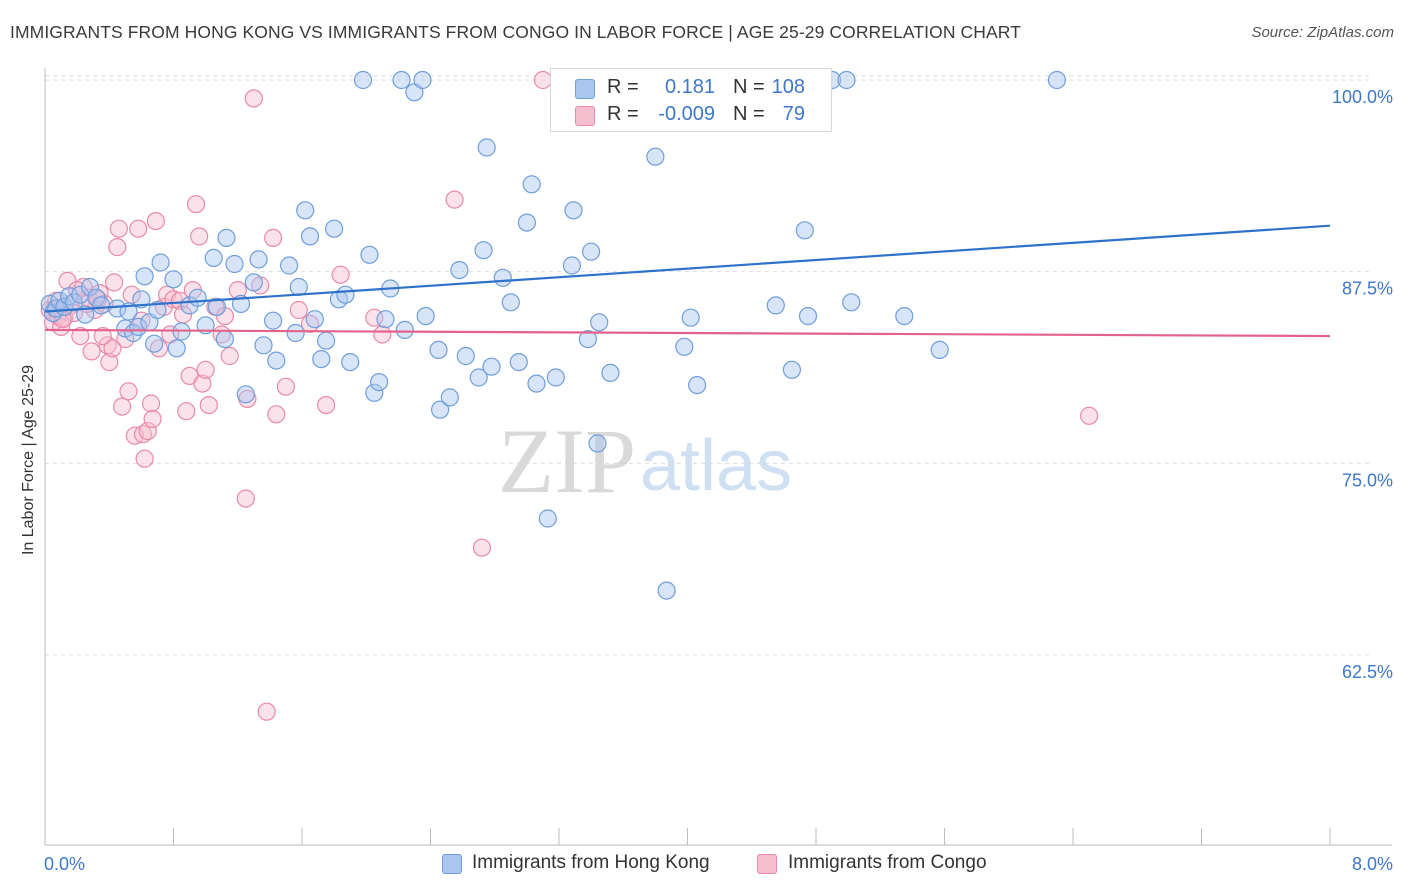  Describe the element at coordinates (686, 114) in the screenshot. I see `legend-r-value: -0.009` at that location.